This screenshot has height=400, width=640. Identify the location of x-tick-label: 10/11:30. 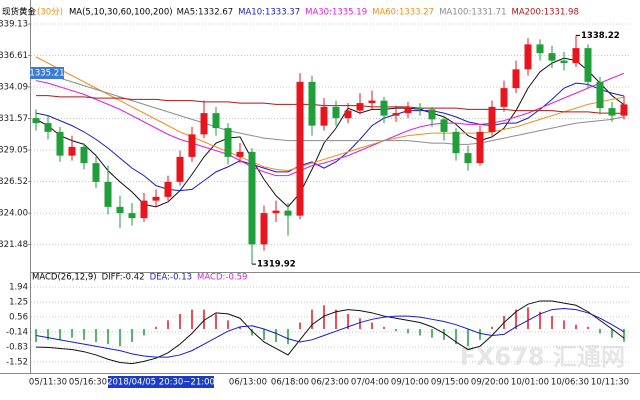
(610, 383).